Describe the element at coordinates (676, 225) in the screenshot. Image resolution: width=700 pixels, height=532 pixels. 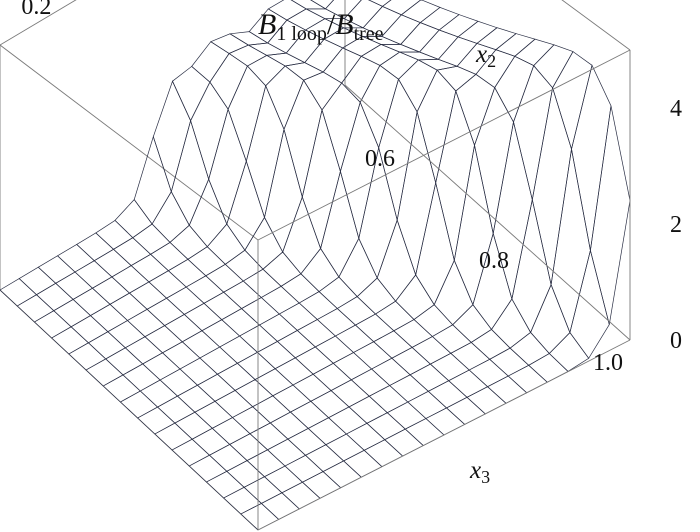
I see `z-tick-label: 2` at that location.